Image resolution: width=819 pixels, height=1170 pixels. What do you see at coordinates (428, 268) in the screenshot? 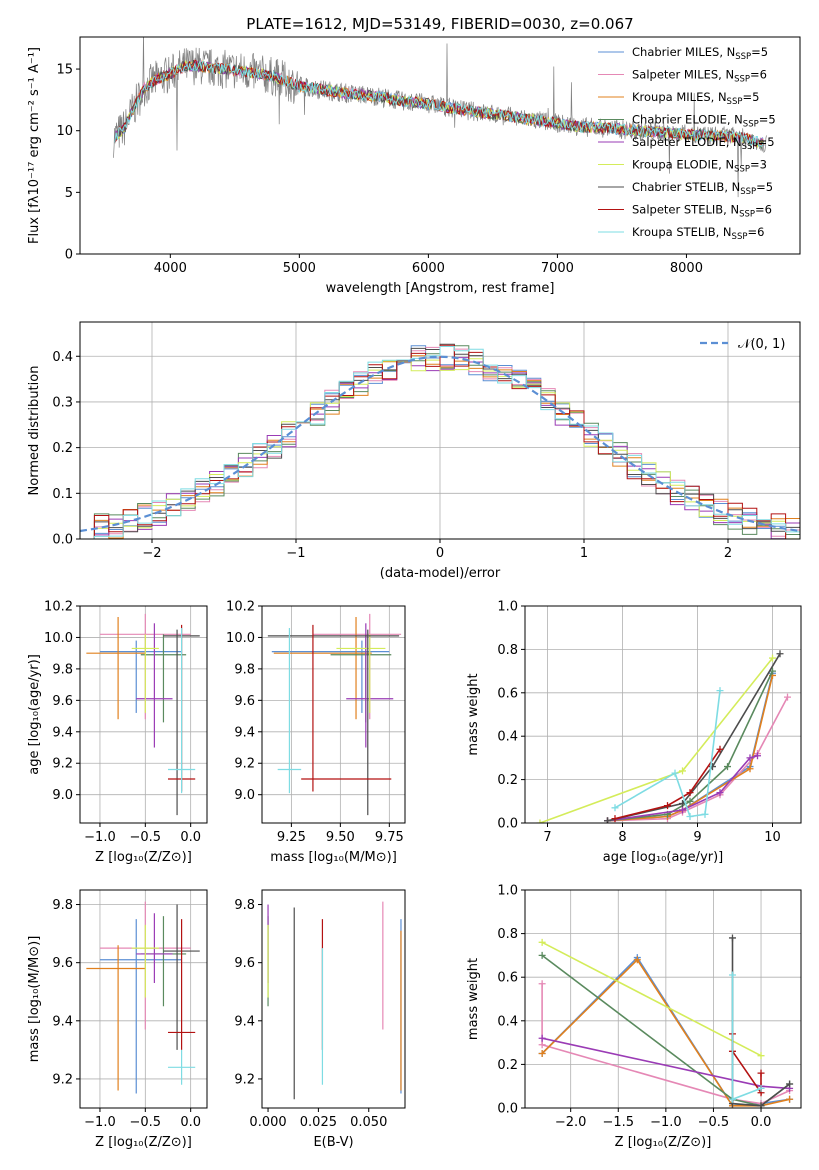
I see `x-tick-label: 6000` at bounding box center [428, 268].